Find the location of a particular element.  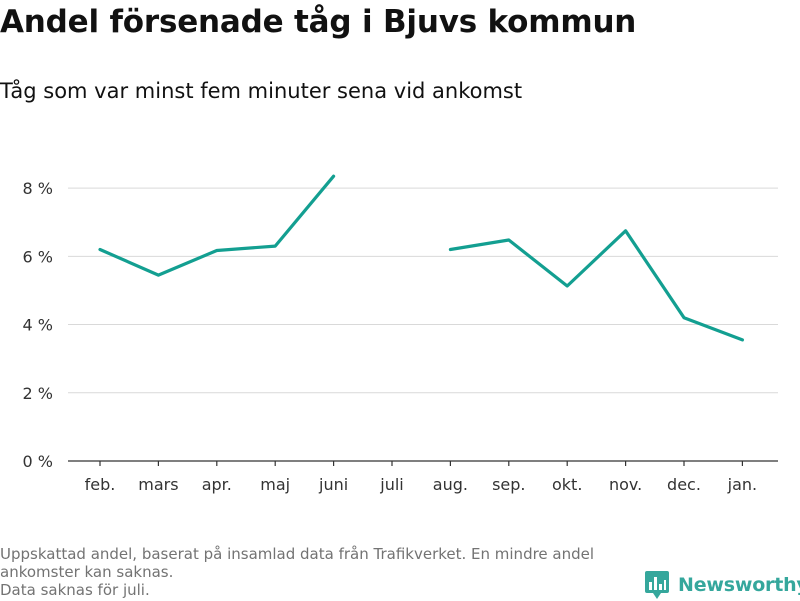

x-tick-label: sep. is located at coordinates (508, 484).